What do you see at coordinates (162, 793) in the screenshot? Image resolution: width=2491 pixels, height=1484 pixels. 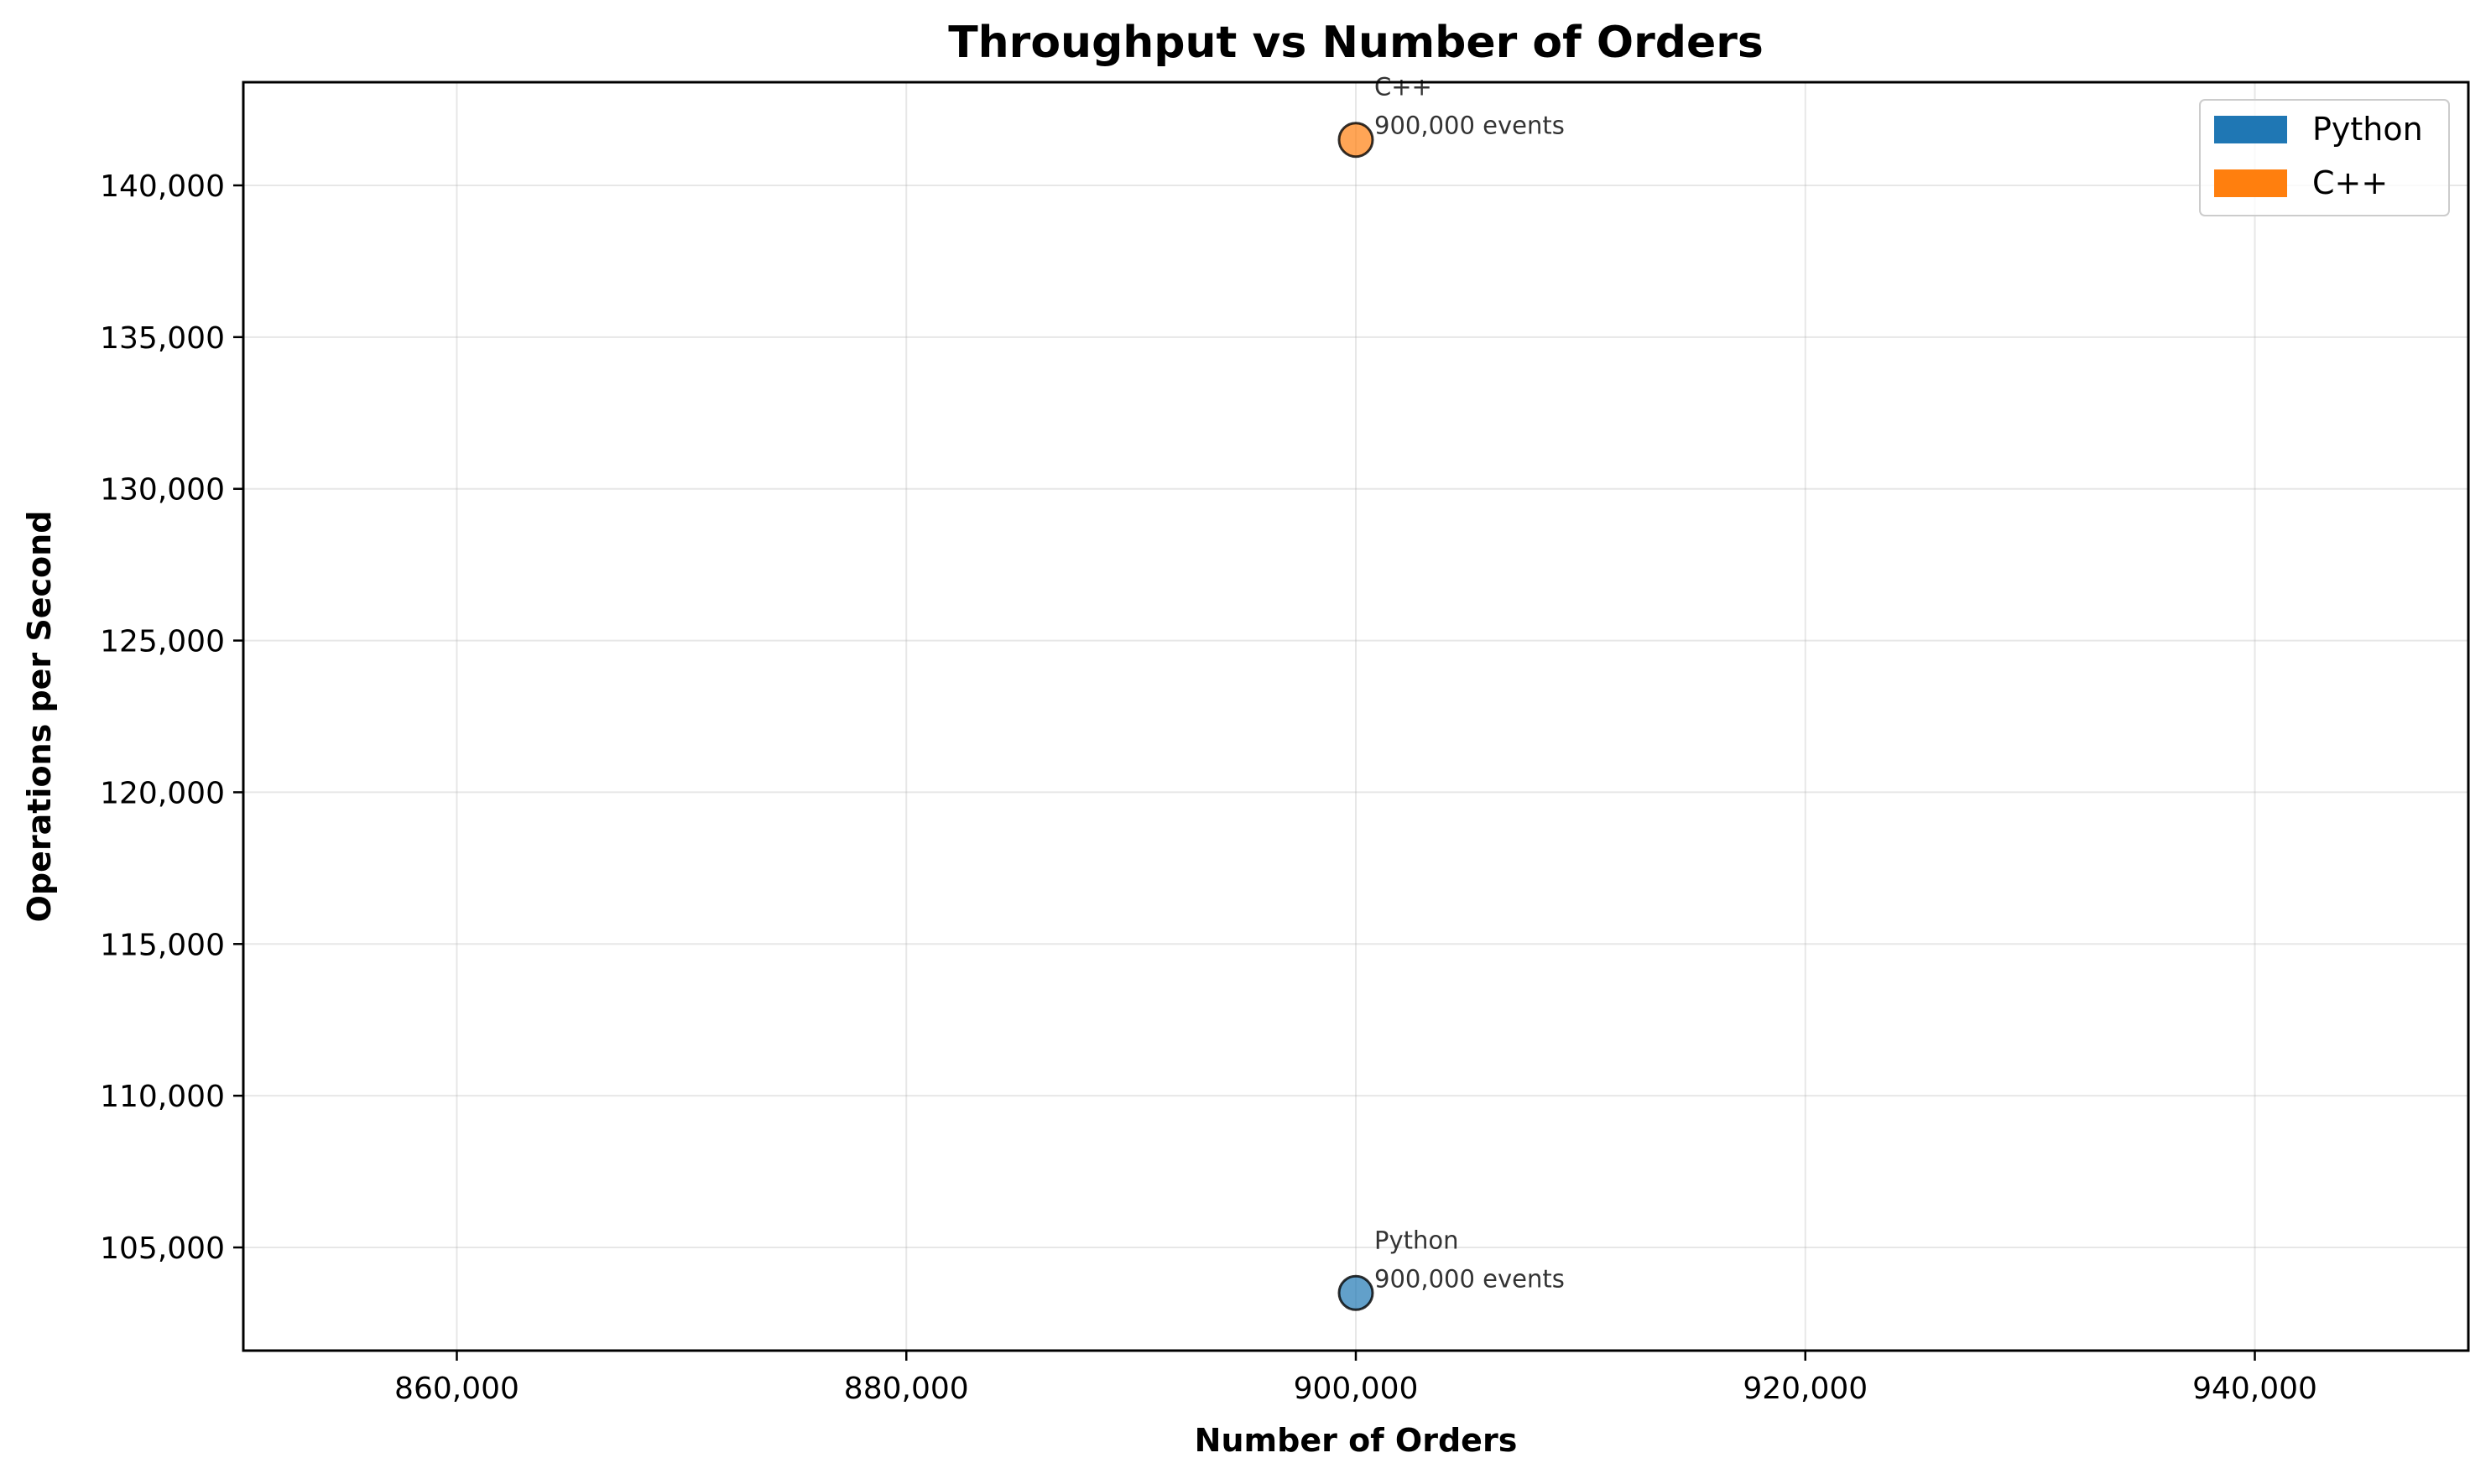 I see `y-tick-label: 120,000` at bounding box center [162, 793].